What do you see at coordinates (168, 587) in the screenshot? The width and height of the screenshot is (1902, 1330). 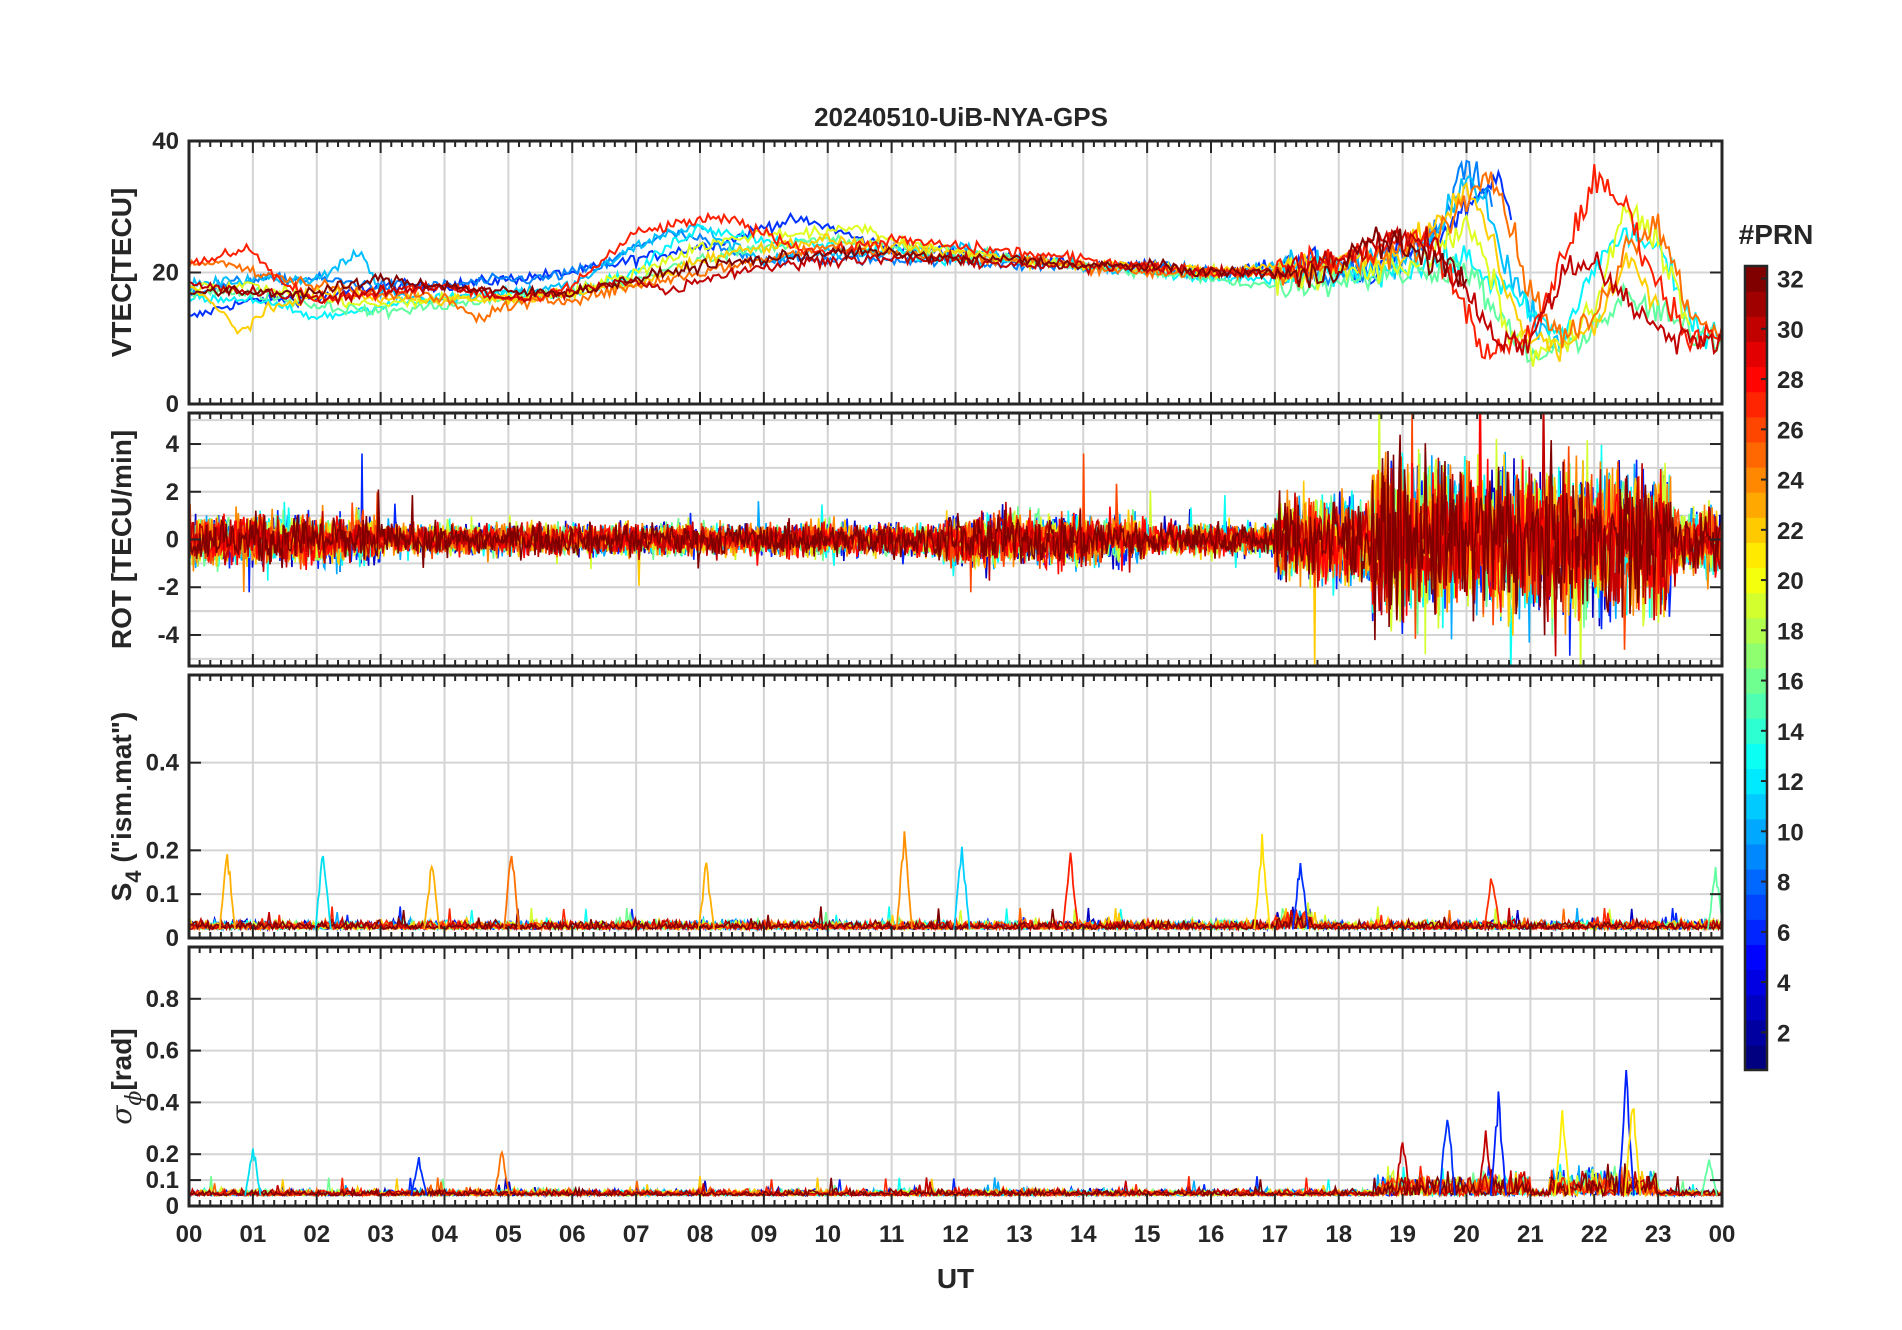 I see `y-tick-label: -2` at bounding box center [168, 587].